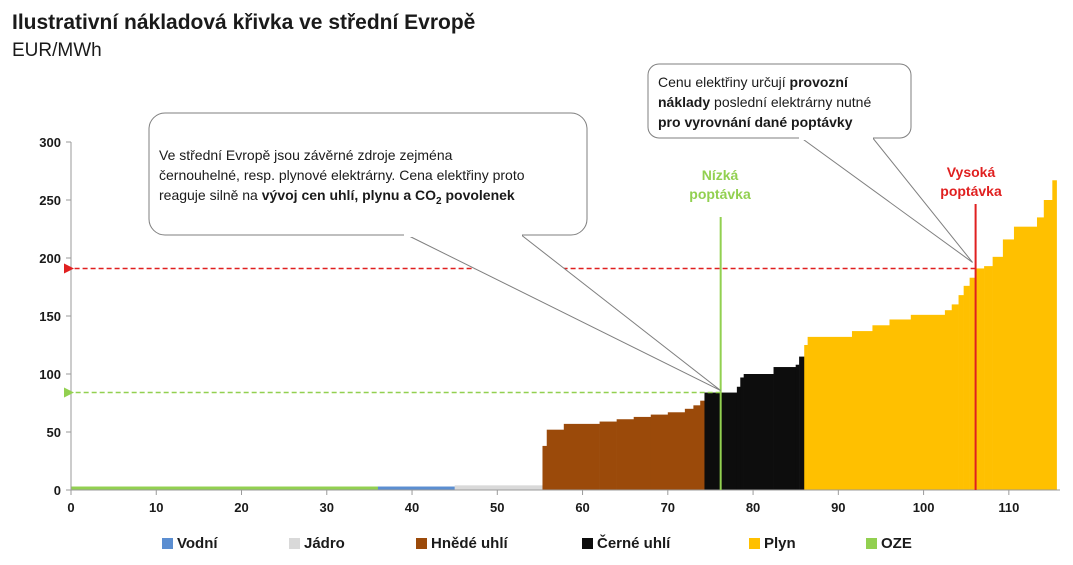  What do you see at coordinates (156, 507) in the screenshot?
I see `x-tick-label: 10` at bounding box center [156, 507].